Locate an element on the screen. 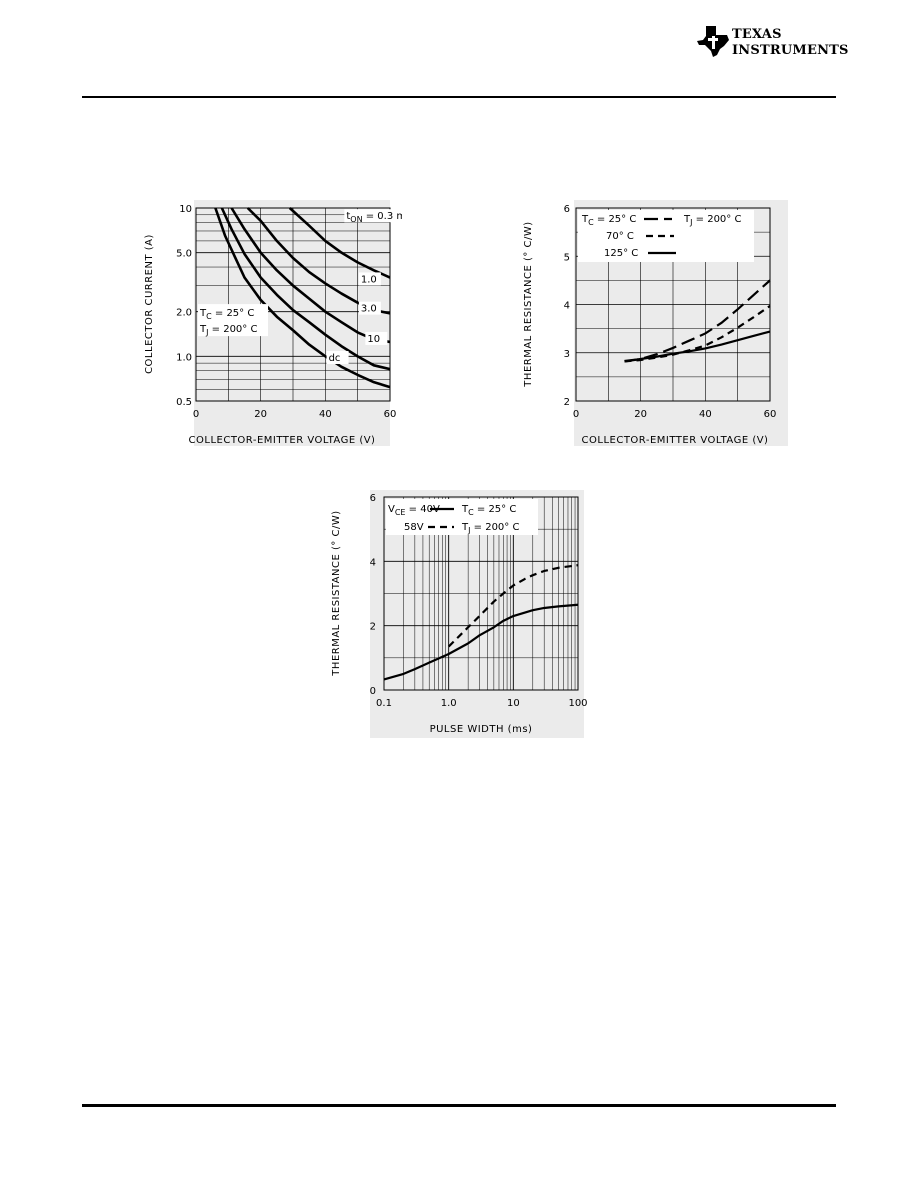 This screenshot has width=918, height=1188. y-tick-label: 1.0 is located at coordinates (184, 357).